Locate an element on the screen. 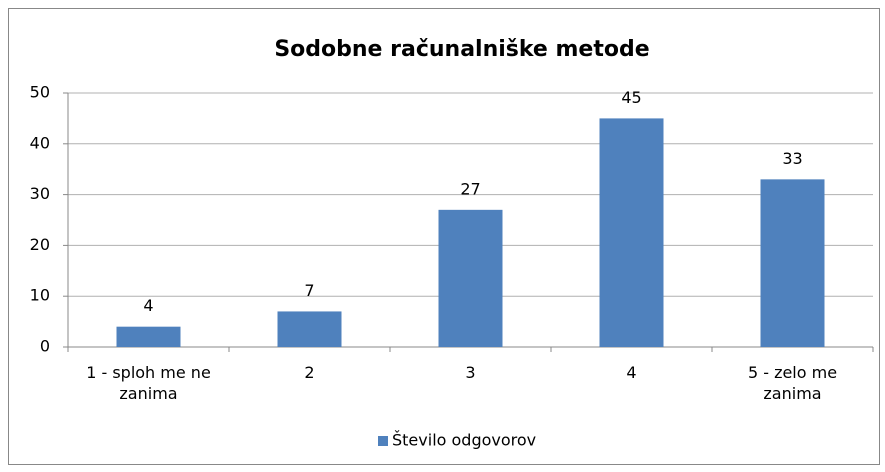 The width and height of the screenshot is (885, 472). y-tick-label: 10 is located at coordinates (40, 295).